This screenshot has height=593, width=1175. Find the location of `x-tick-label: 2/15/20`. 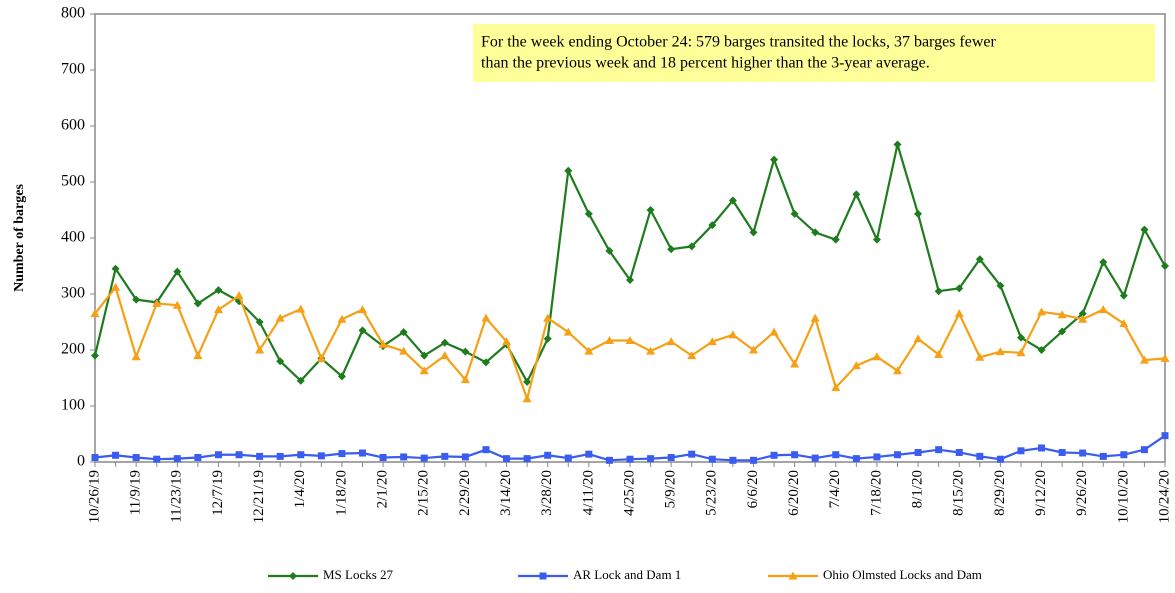

x-tick-label: 2/15/20 is located at coordinates (424, 493).